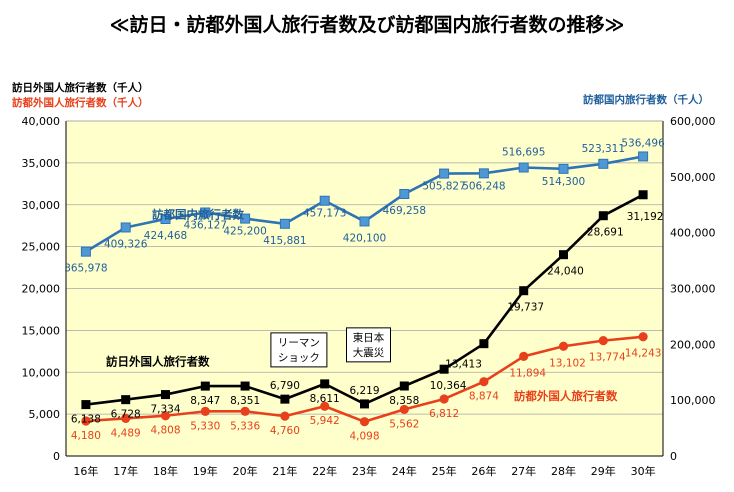  What do you see at coordinates (443, 187) in the screenshot?
I see `data-label-blue: 505,827` at bounding box center [443, 187].